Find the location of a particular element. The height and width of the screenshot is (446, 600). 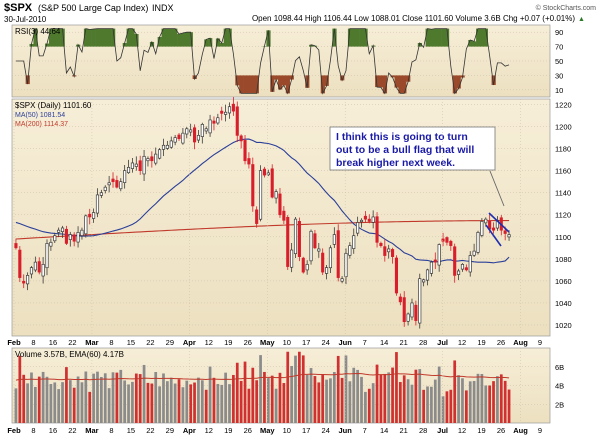

x-tick-label: 12 is located at coordinates (462, 342).